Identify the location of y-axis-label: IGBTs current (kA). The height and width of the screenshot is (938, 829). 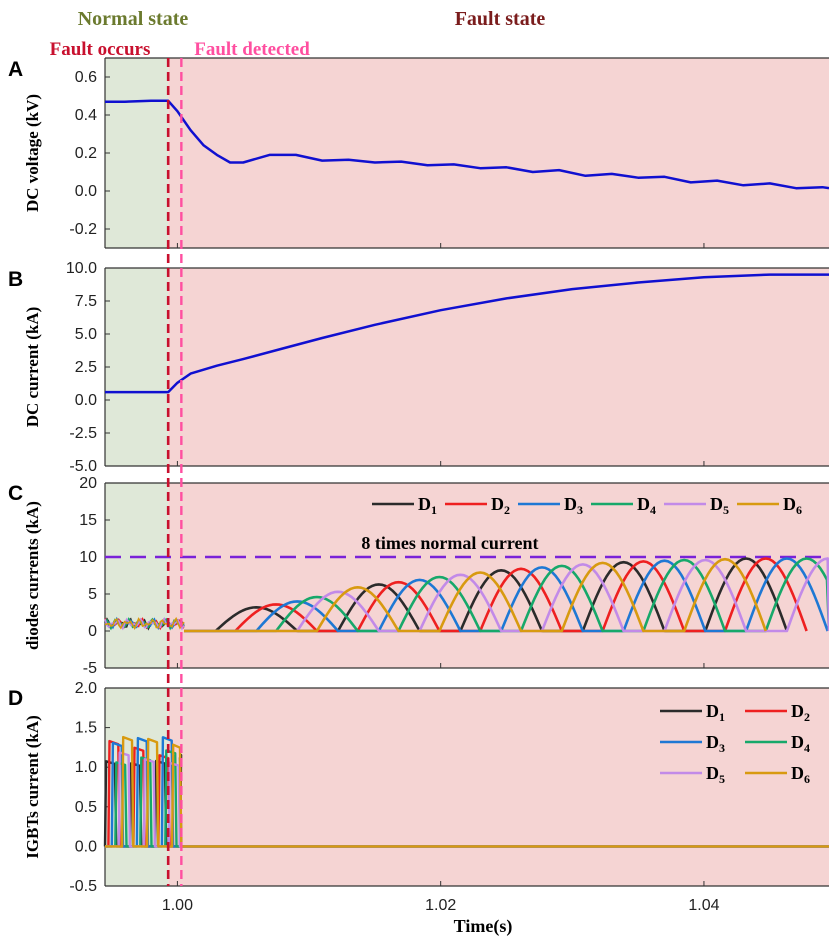
(32, 787).